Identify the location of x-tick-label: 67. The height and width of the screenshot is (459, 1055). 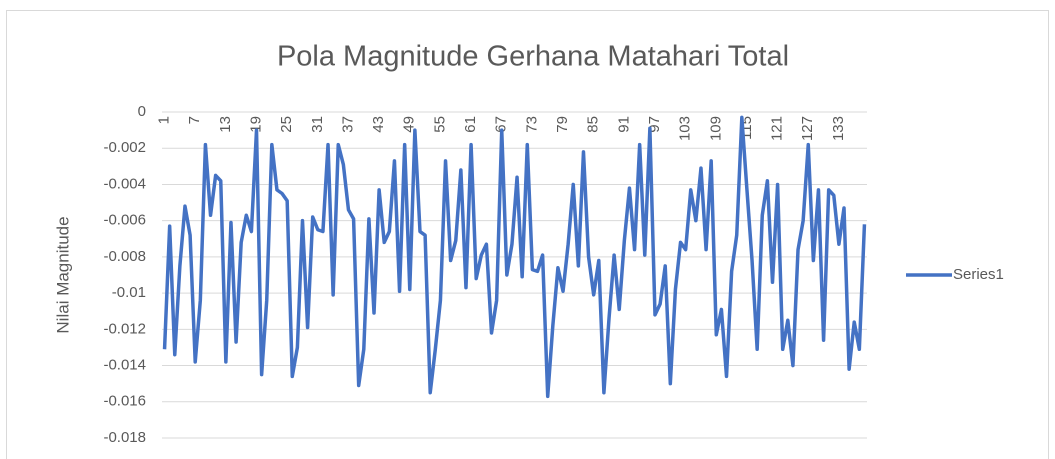
(501, 124).